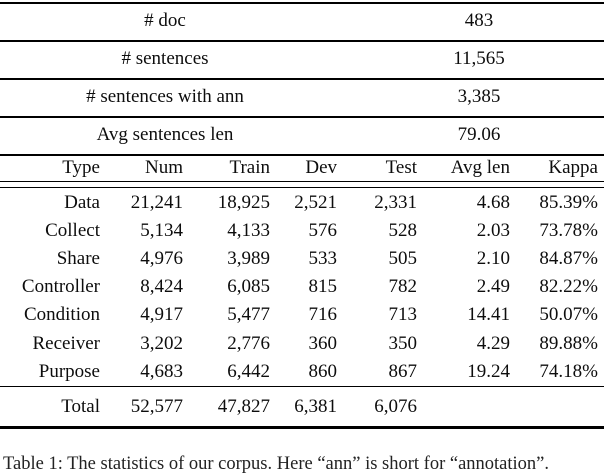 Image resolution: width=604 pixels, height=475 pixels. Describe the element at coordinates (302, 344) in the screenshot. I see `table-row: Receiver 3,202 2,776 360 350 4.29 89.88%` at that location.